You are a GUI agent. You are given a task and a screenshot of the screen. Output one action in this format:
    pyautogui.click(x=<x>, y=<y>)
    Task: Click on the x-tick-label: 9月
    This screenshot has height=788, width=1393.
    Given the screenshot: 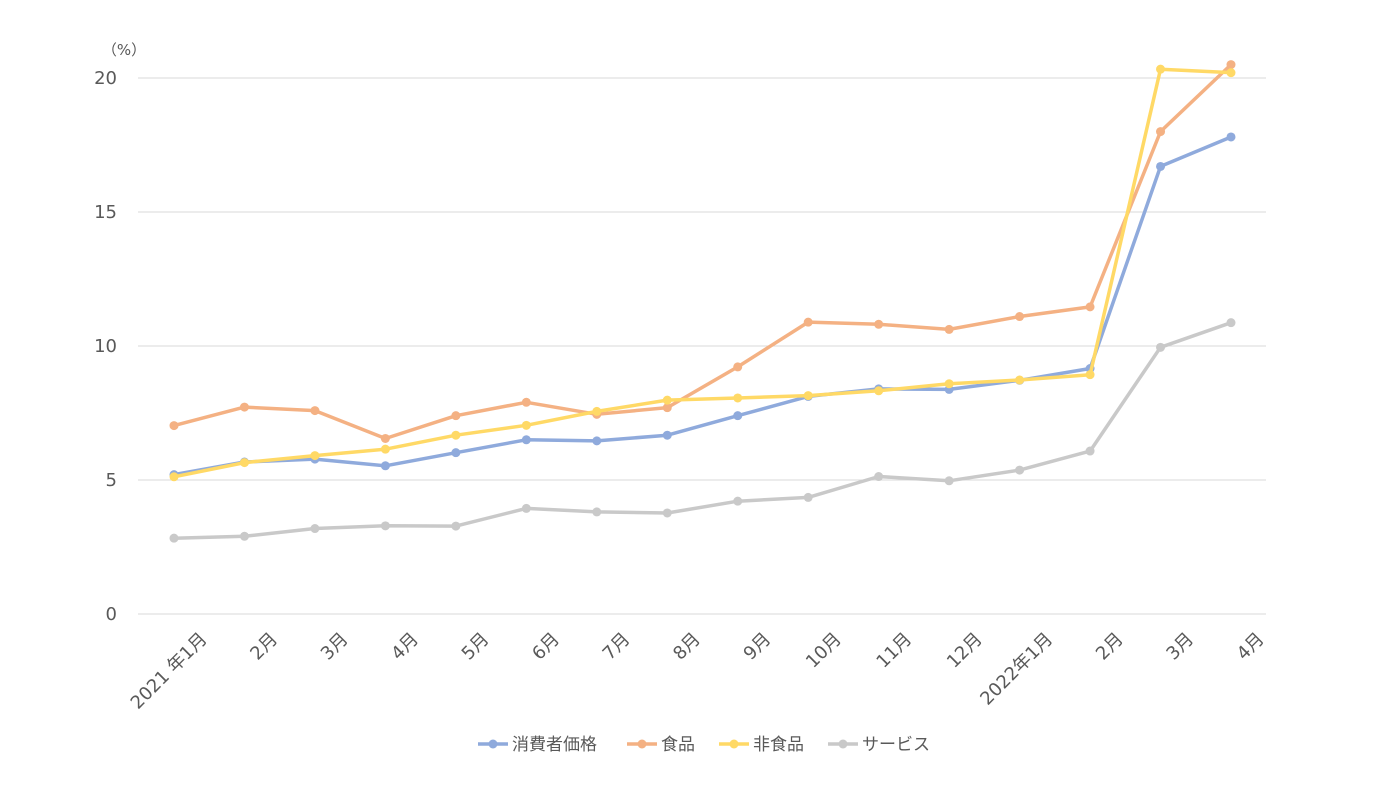 What is the action you would take?
    pyautogui.click(x=758, y=647)
    